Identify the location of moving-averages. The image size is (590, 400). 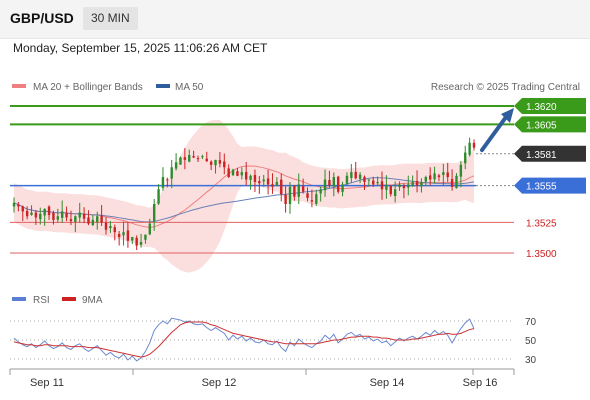
(244, 196).